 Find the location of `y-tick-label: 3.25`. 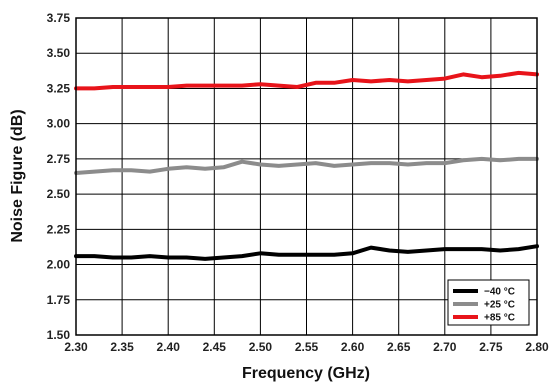

y-tick-label: 3.25 is located at coordinates (59, 88).